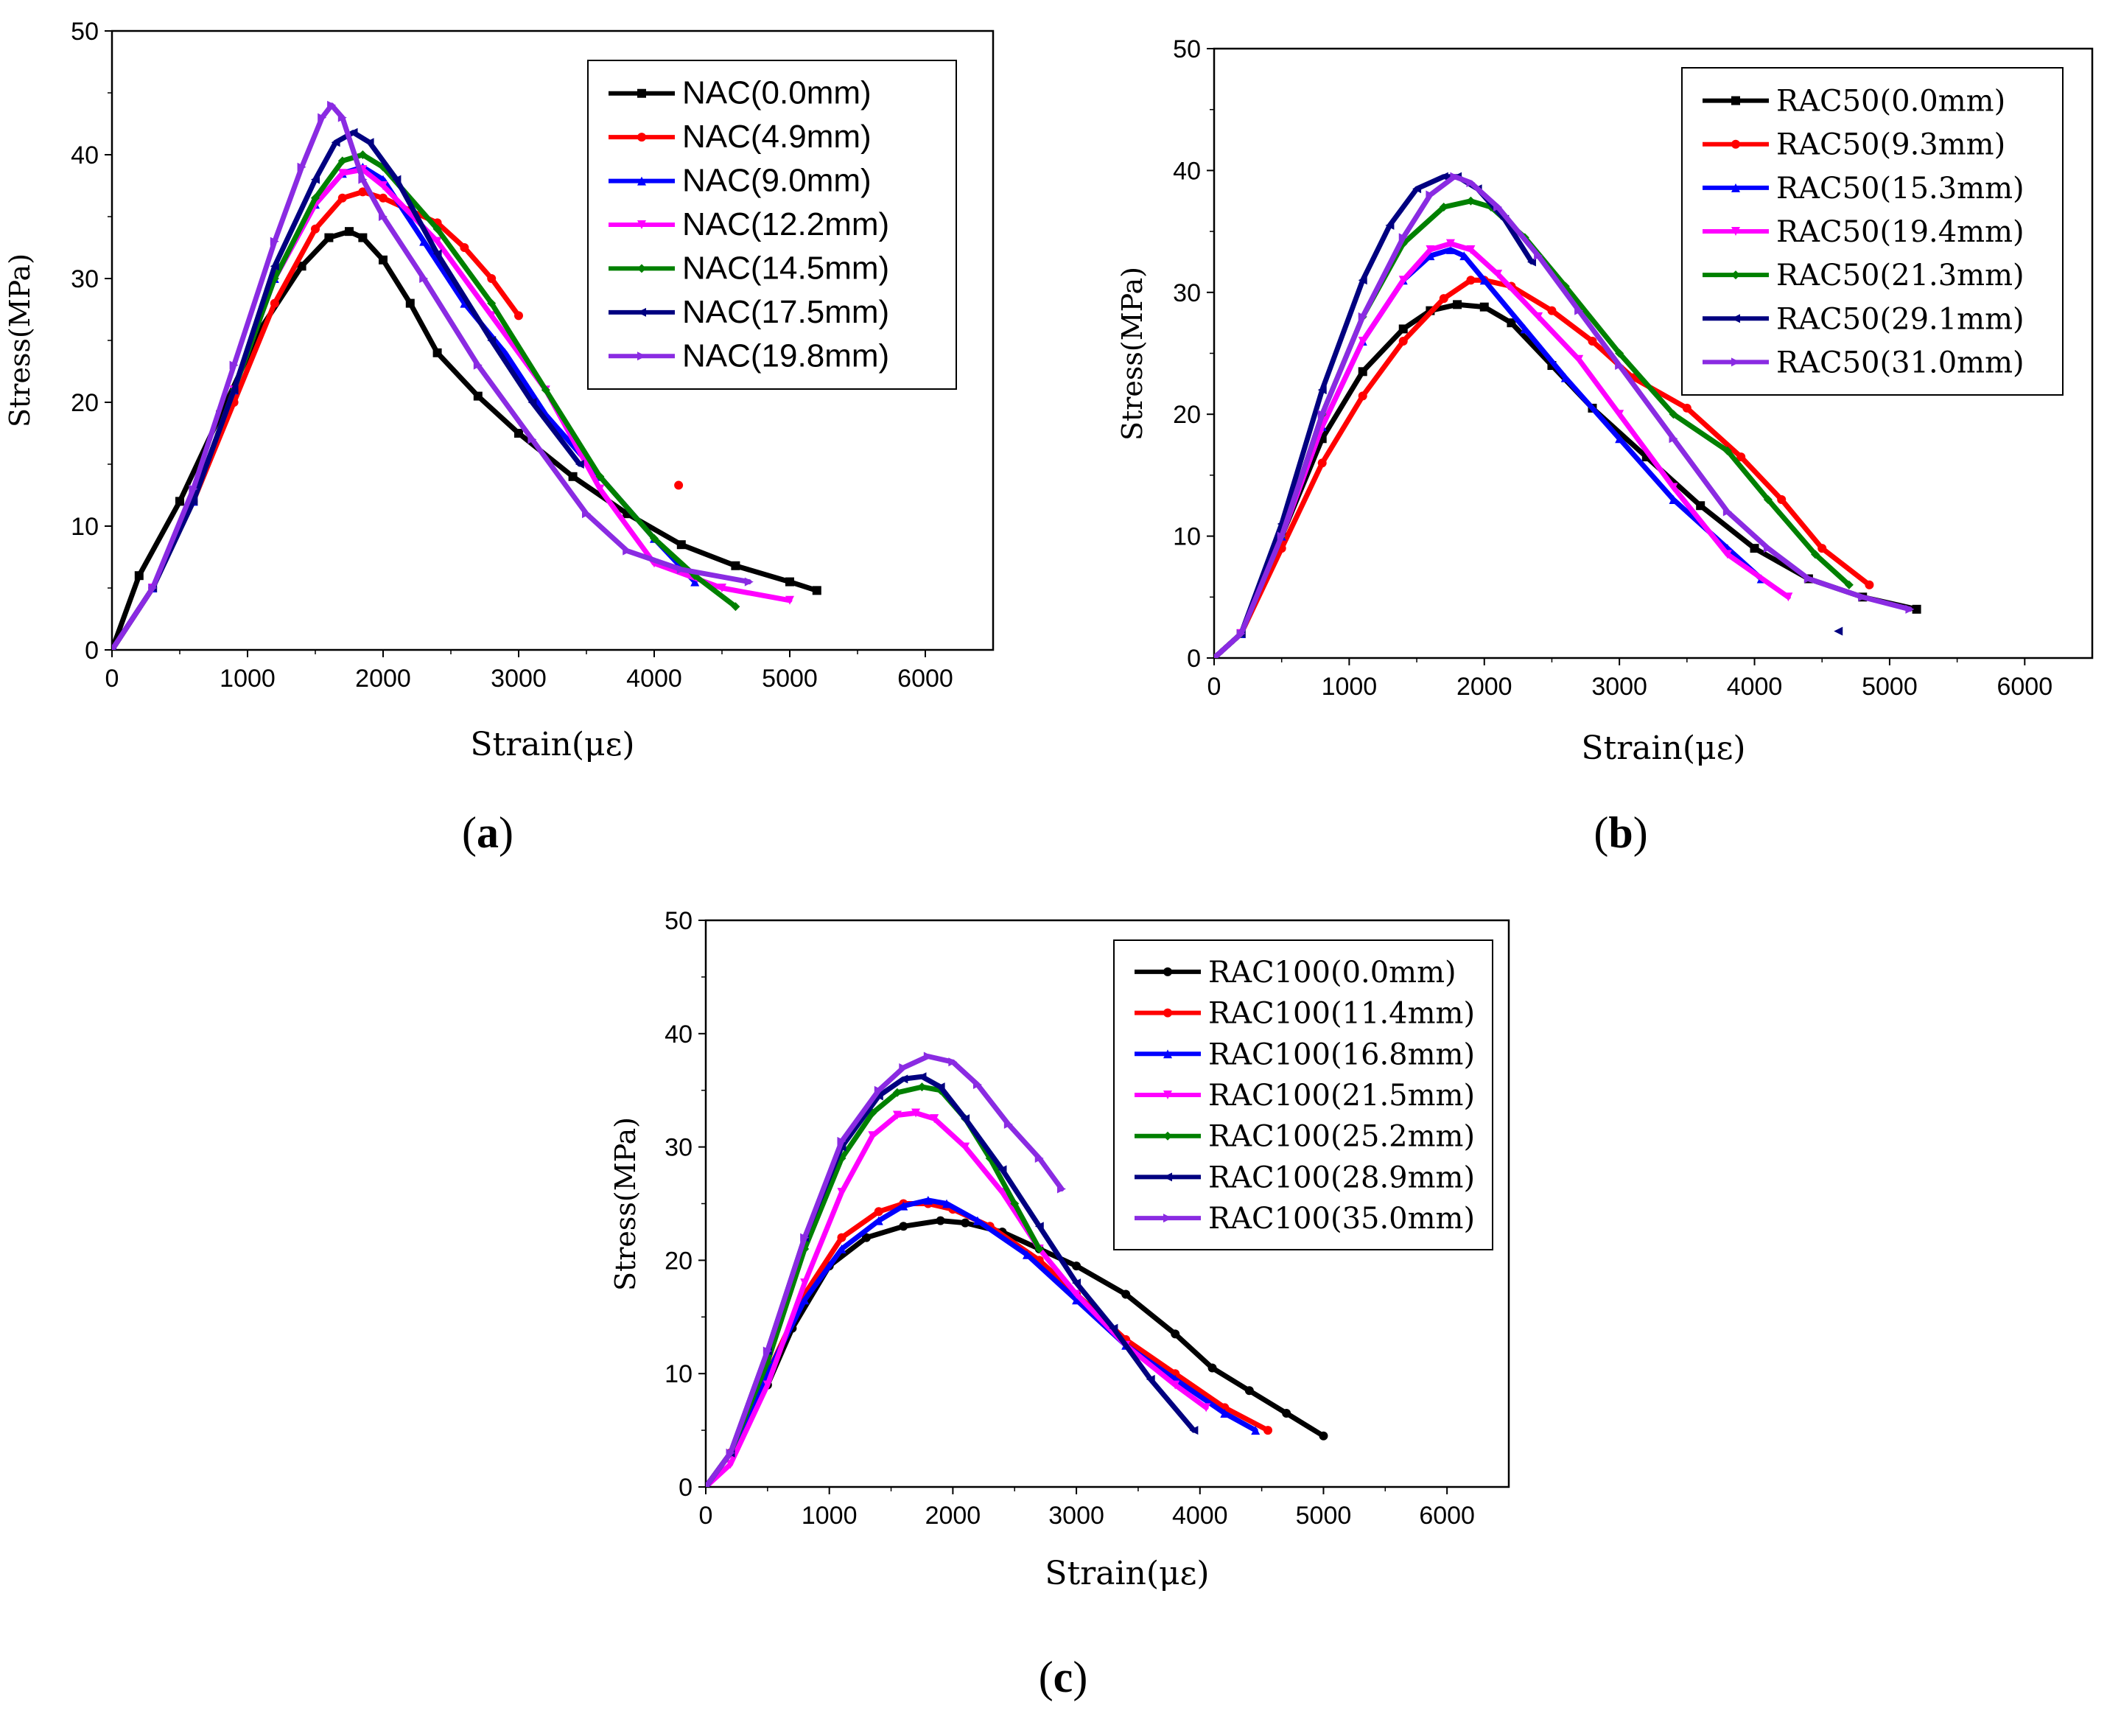  Describe the element at coordinates (1619, 687) in the screenshot. I see `x-tick-label: 3000` at that location.